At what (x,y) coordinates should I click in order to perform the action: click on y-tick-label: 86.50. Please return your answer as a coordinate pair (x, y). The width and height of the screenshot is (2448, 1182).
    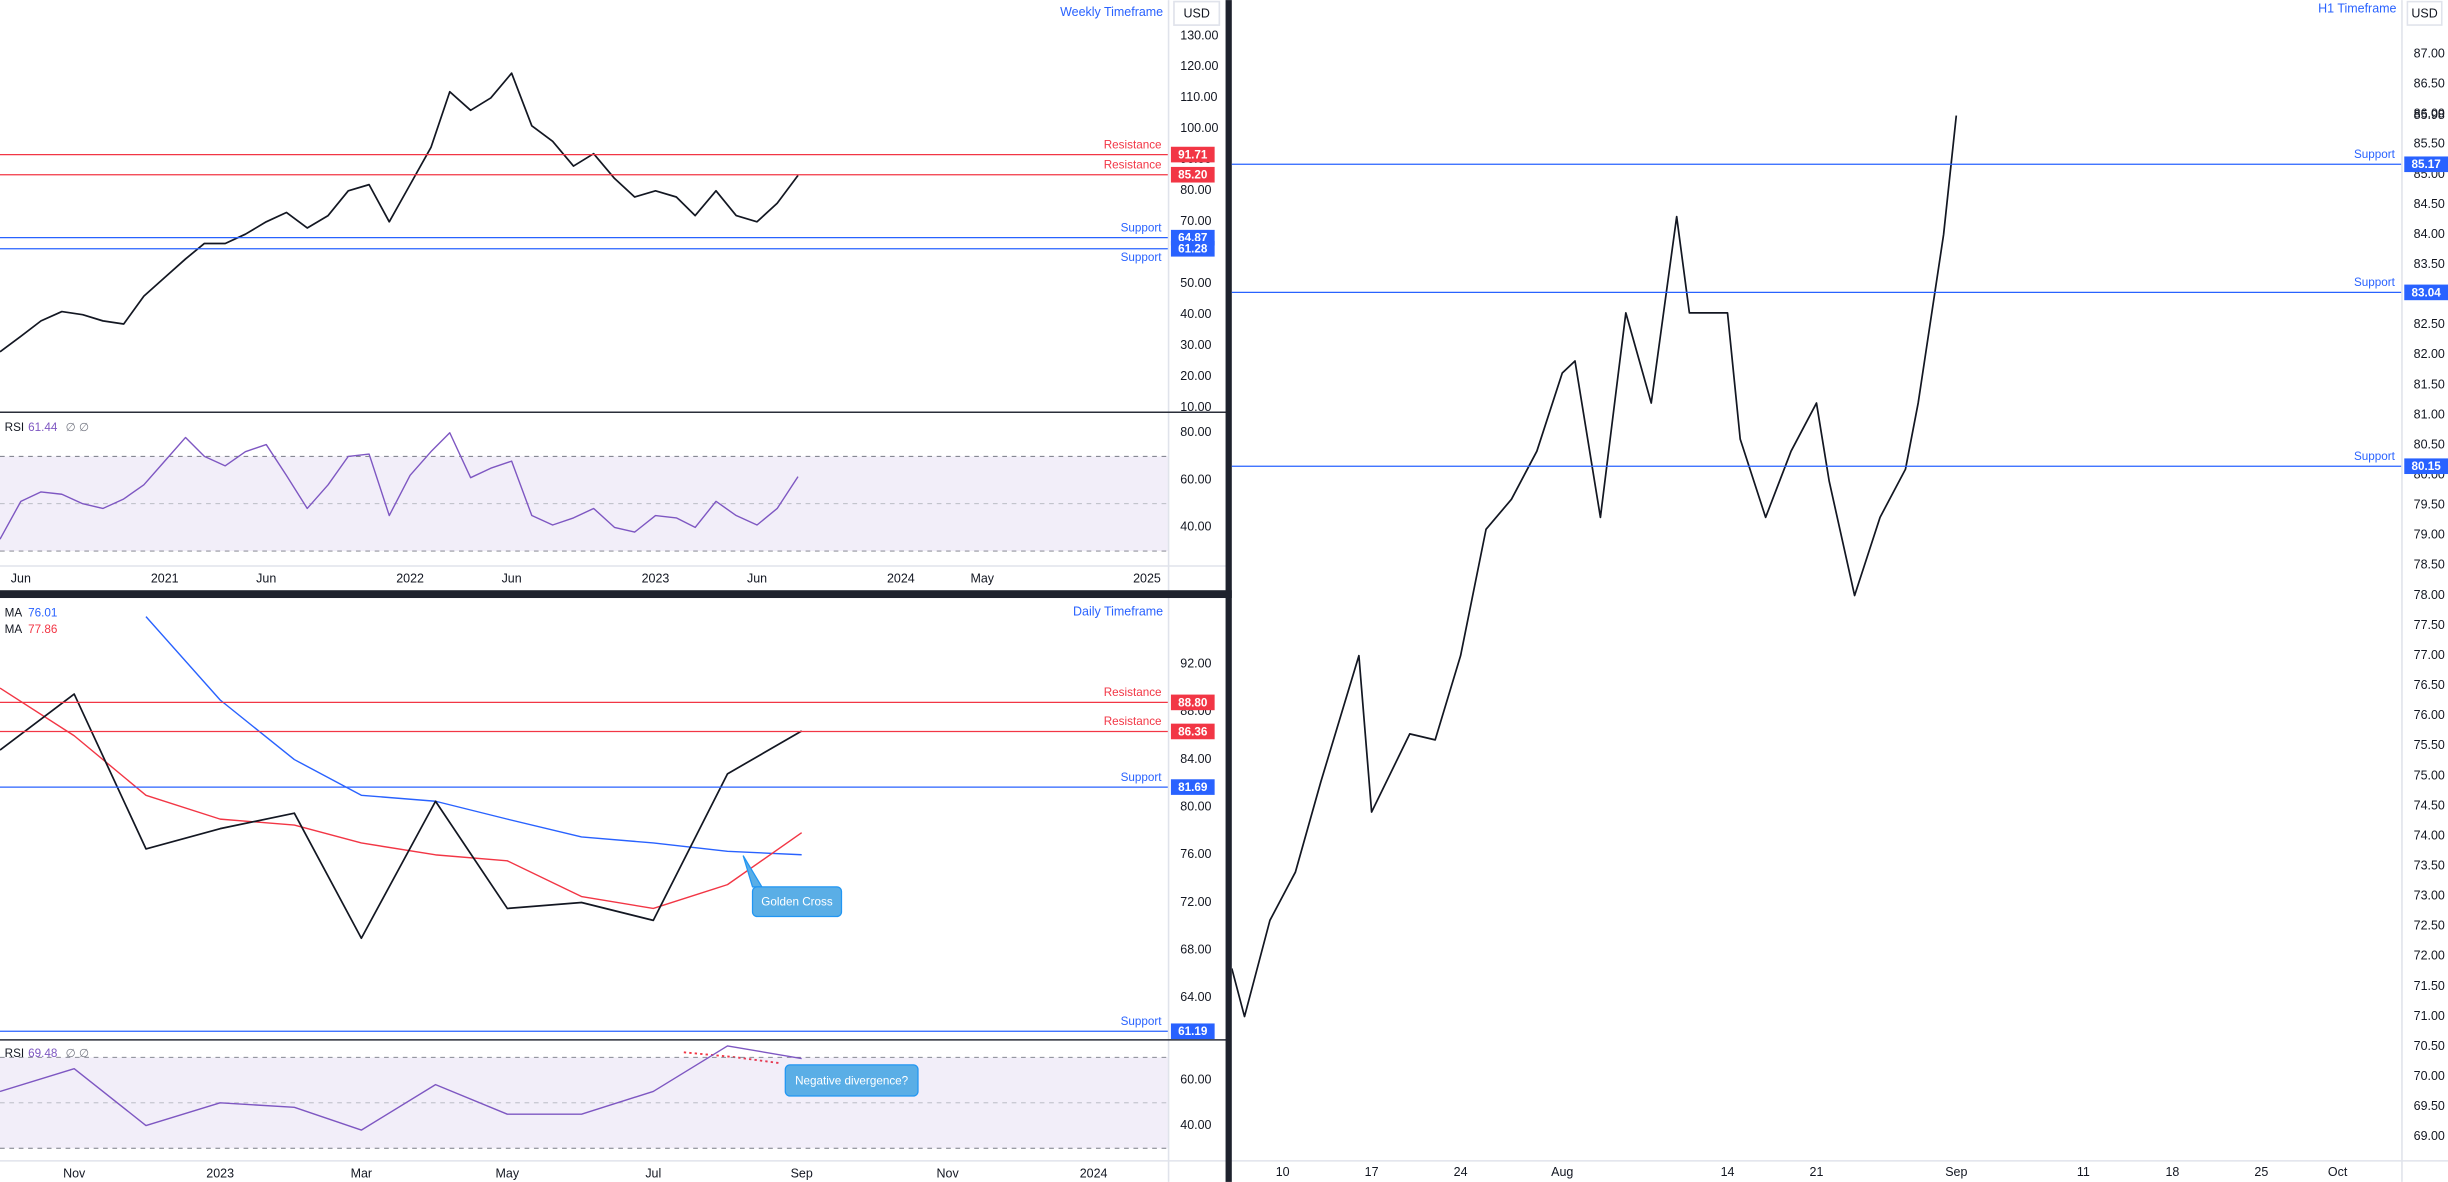
    Looking at the image, I should click on (2429, 84).